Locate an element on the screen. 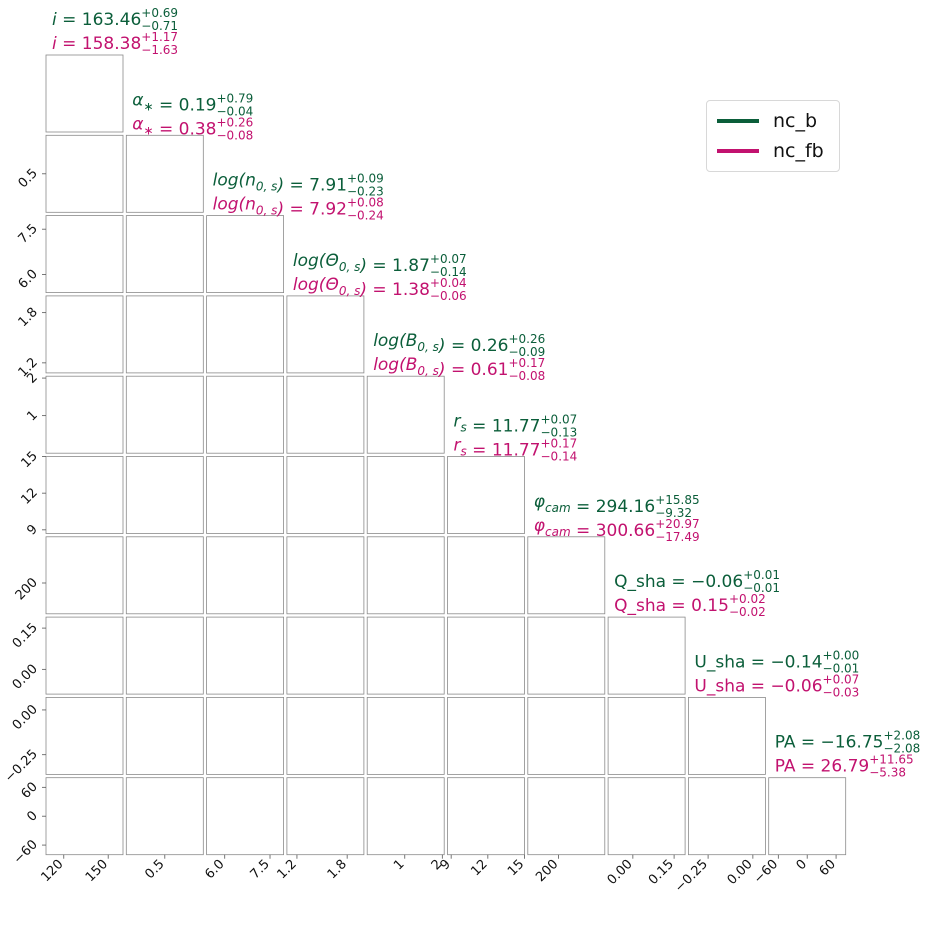  summary-PA-nc_fb: PA = 26.79+11.65 −5.38 is located at coordinates (844, 766).